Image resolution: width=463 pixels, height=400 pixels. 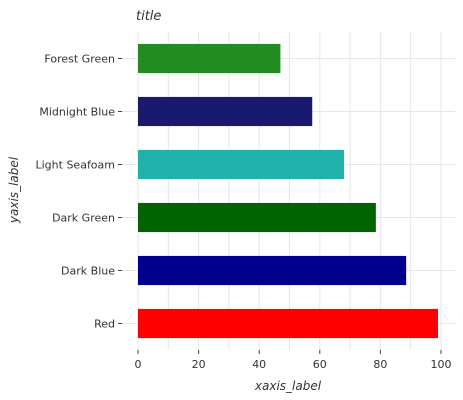 I want to click on bar-dark-green, so click(x=257, y=217).